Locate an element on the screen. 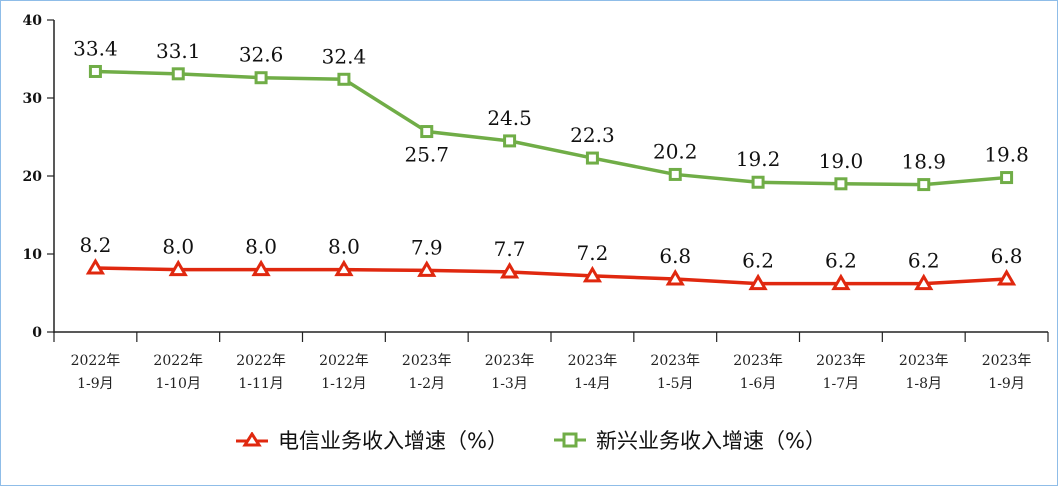 The image size is (1058, 486). legend: 电信业务收入增速（%） 新兴业务收入增速（%） is located at coordinates (529, 440).